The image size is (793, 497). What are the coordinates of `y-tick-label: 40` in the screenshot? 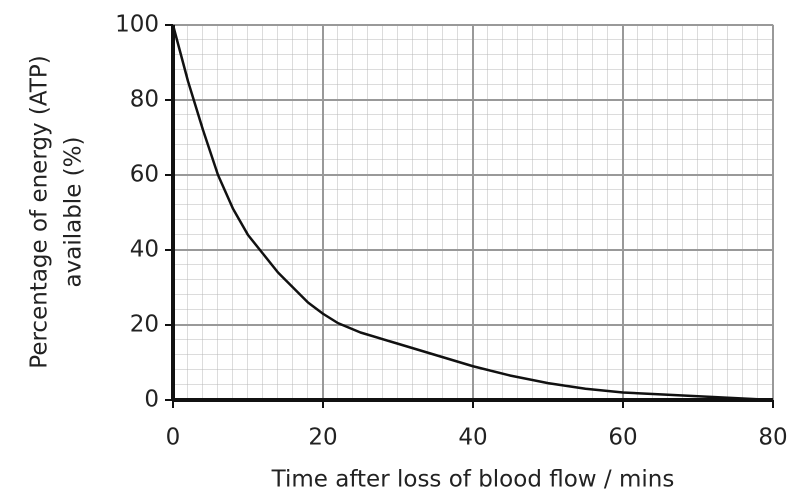 It's located at (144, 250).